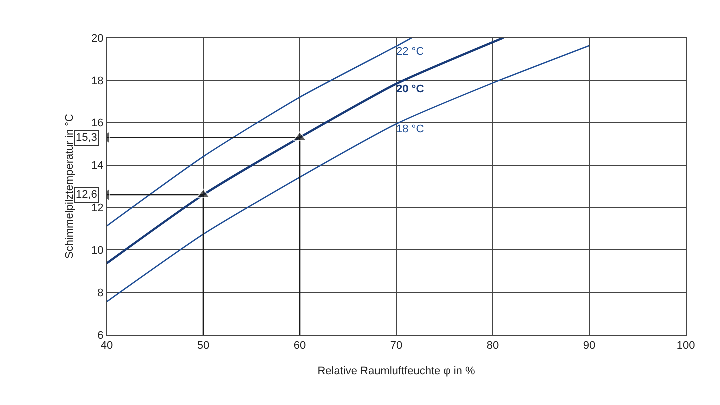  What do you see at coordinates (98, 124) in the screenshot?
I see `y-tick-label: 16` at bounding box center [98, 124].